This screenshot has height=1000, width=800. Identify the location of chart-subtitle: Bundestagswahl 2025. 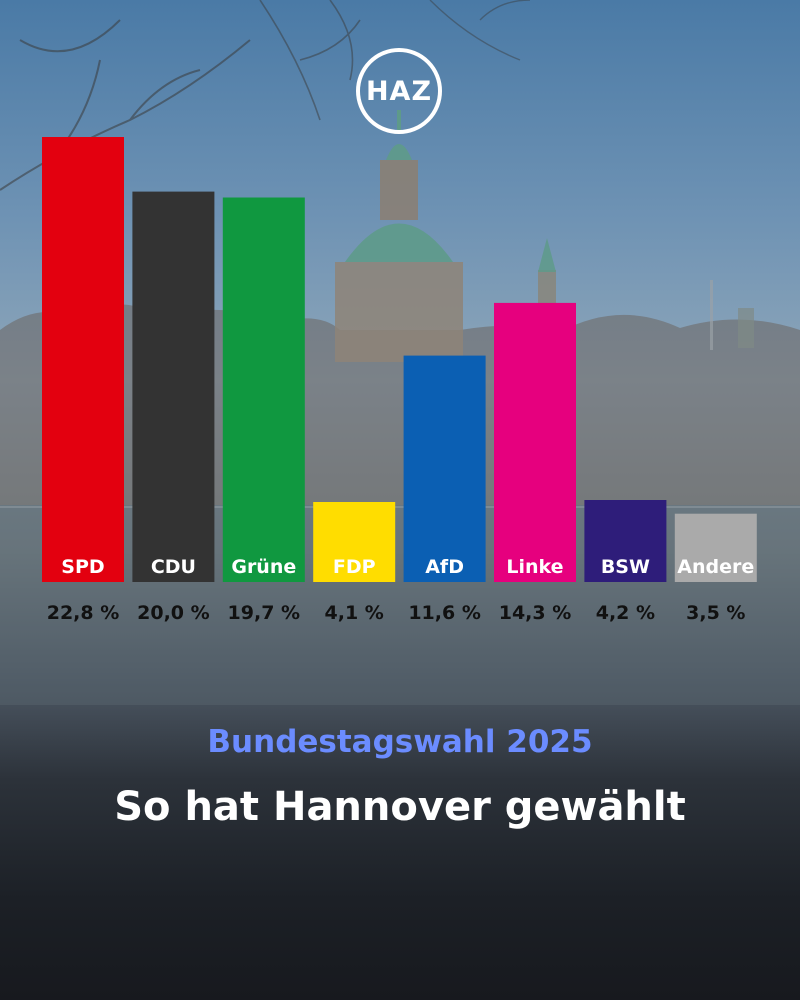
(400, 742).